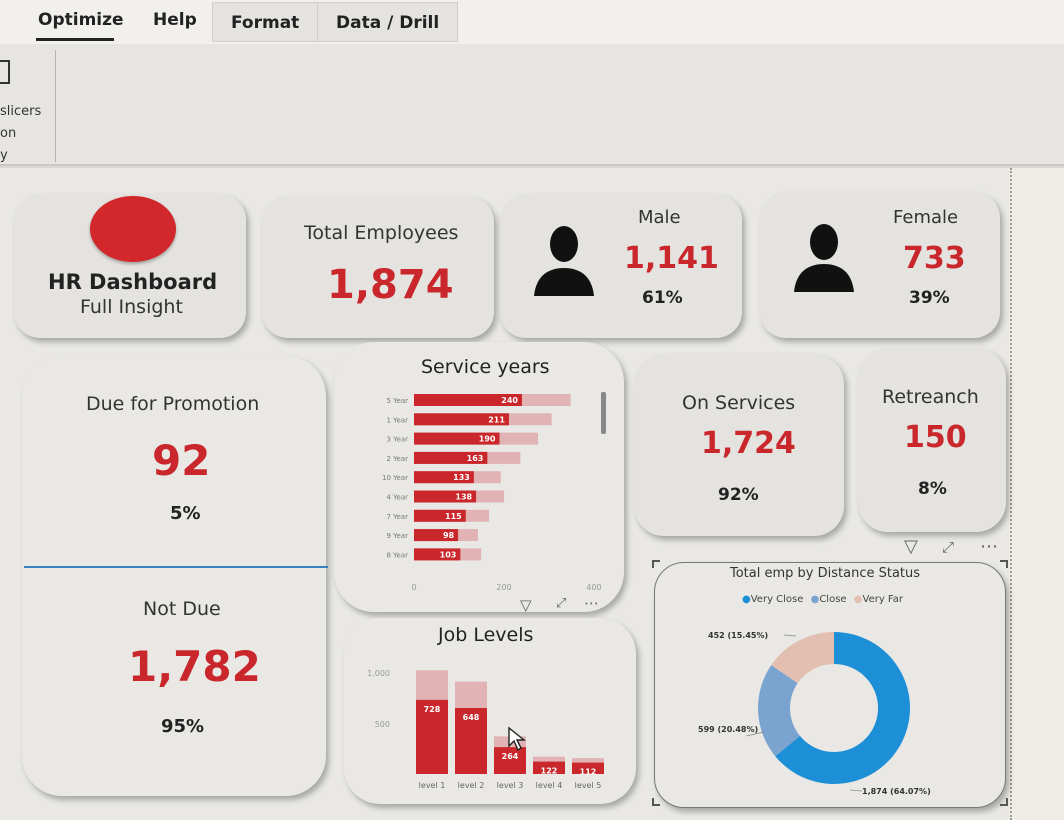 This screenshot has width=1064, height=820. Describe the element at coordinates (378, 267) in the screenshot. I see `total-employees-card` at that location.